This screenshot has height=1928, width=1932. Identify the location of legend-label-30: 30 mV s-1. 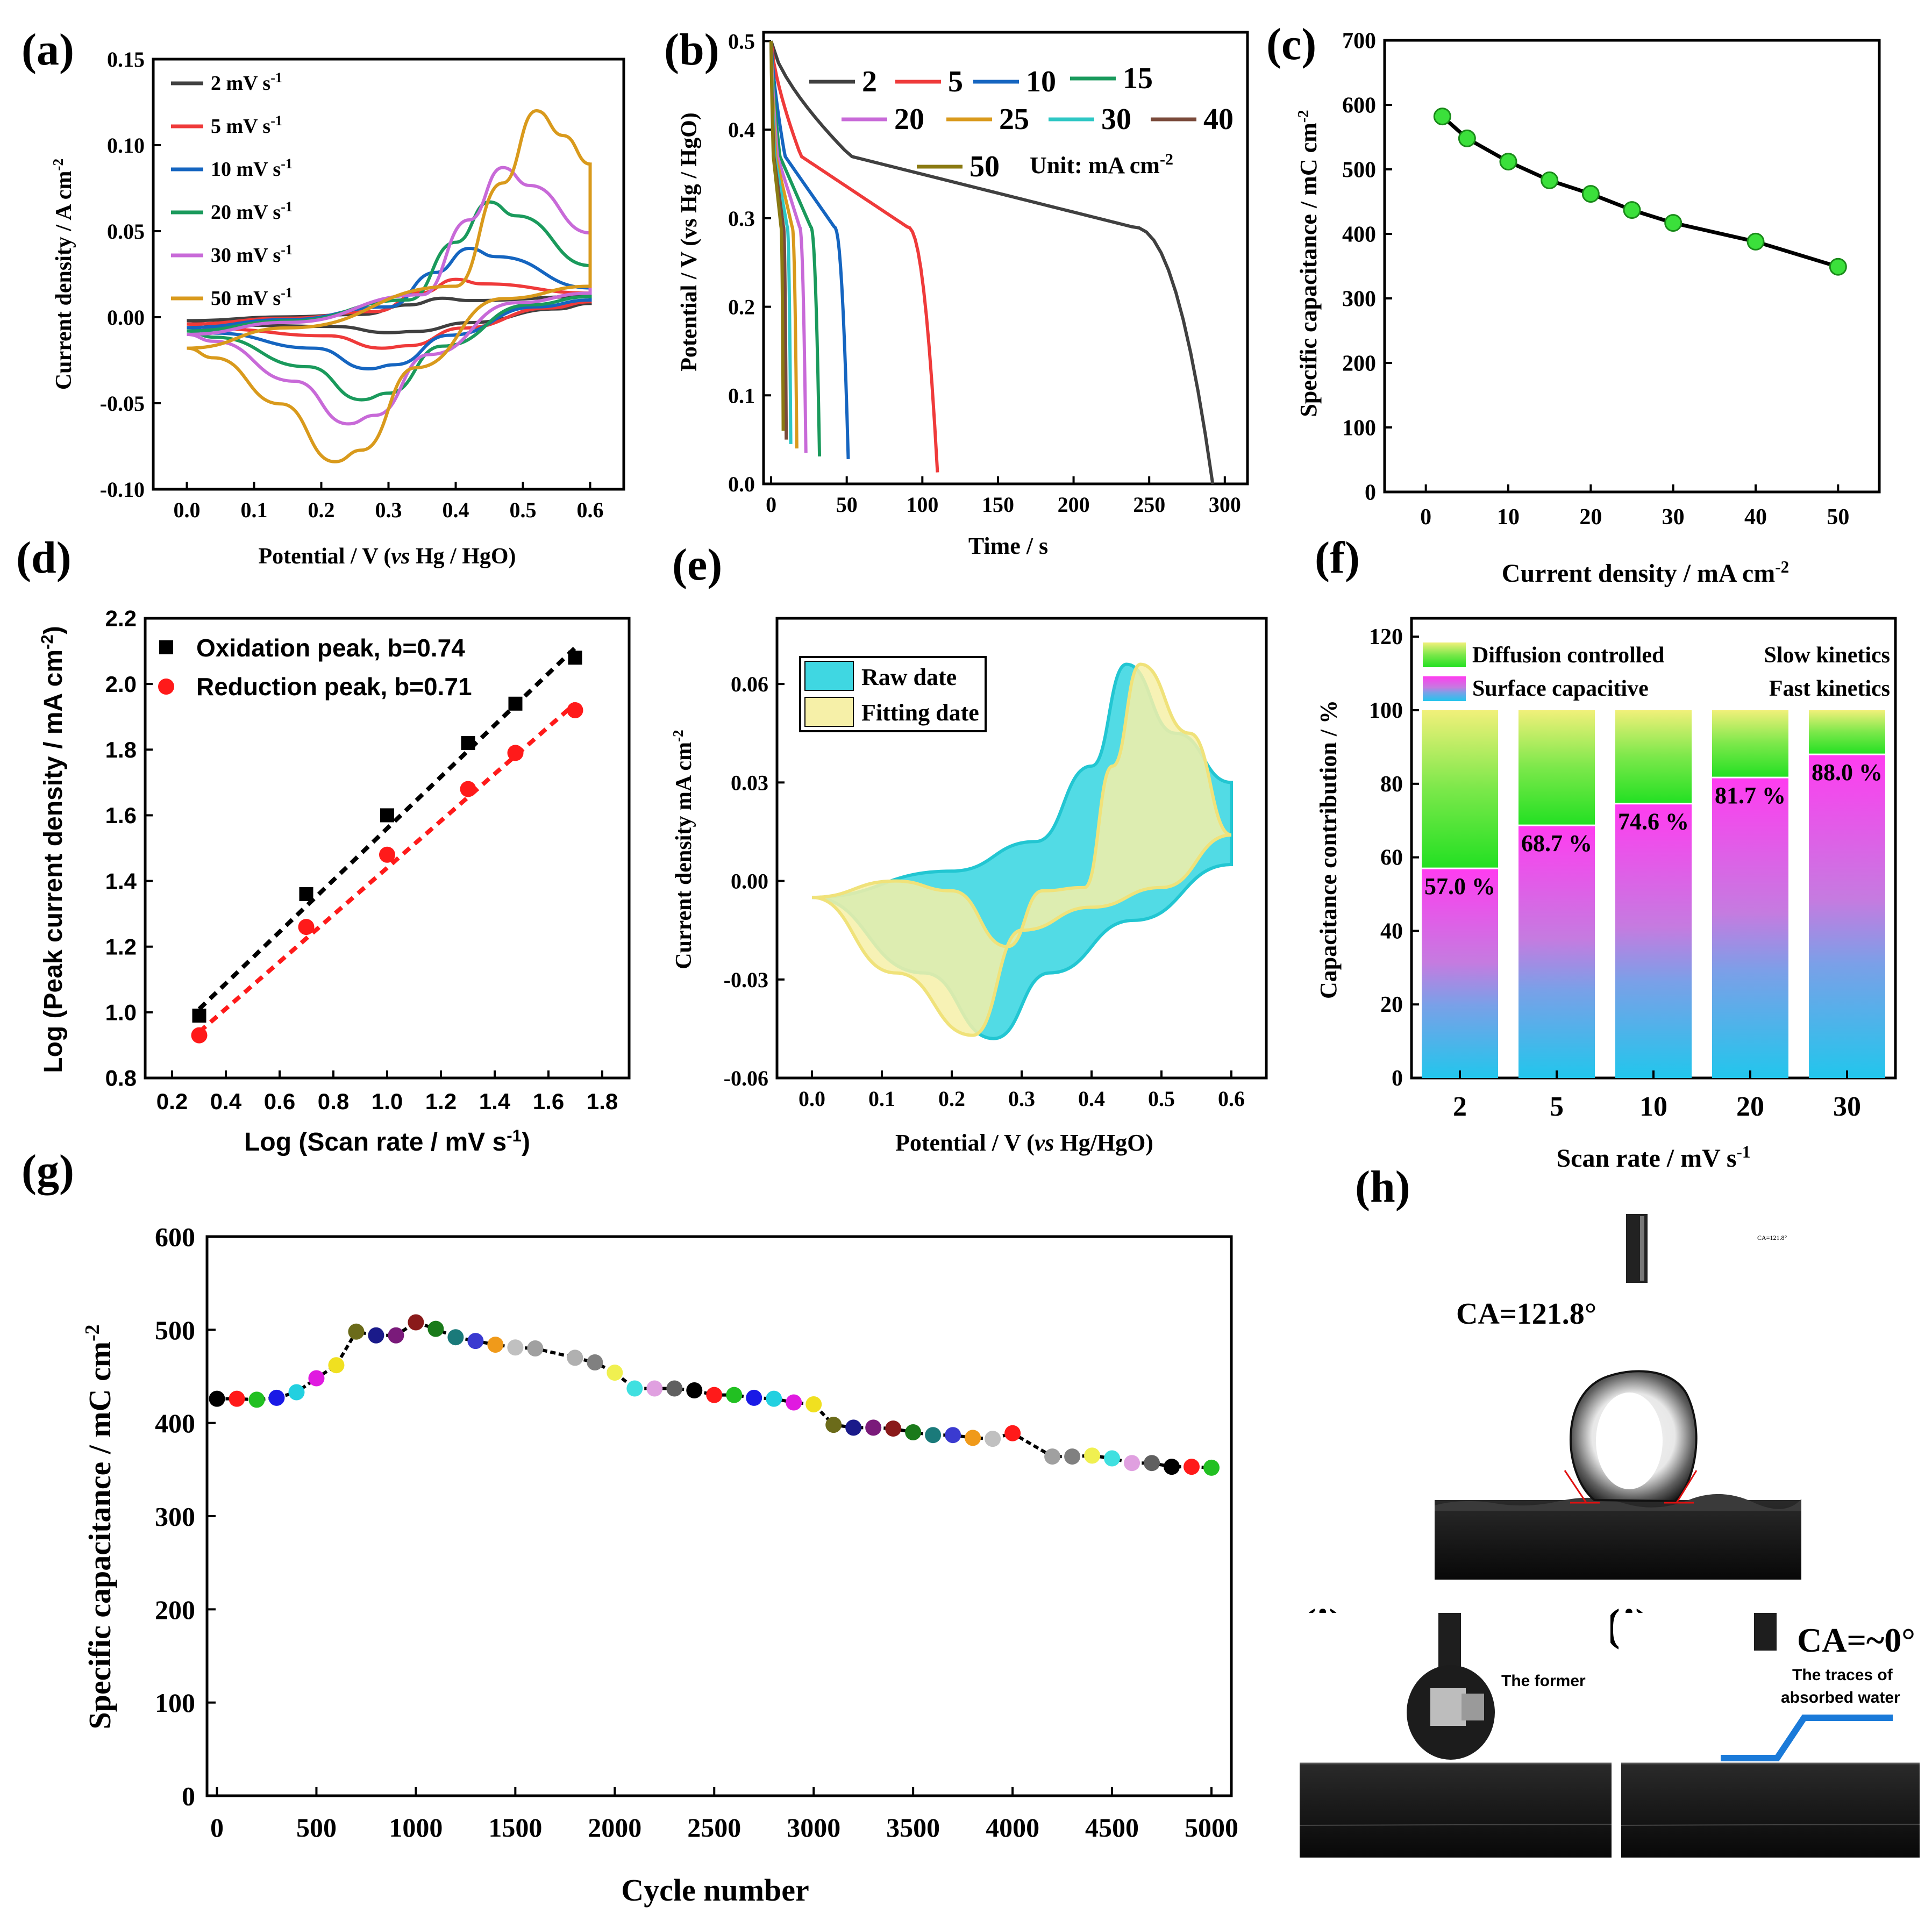
(252, 254).